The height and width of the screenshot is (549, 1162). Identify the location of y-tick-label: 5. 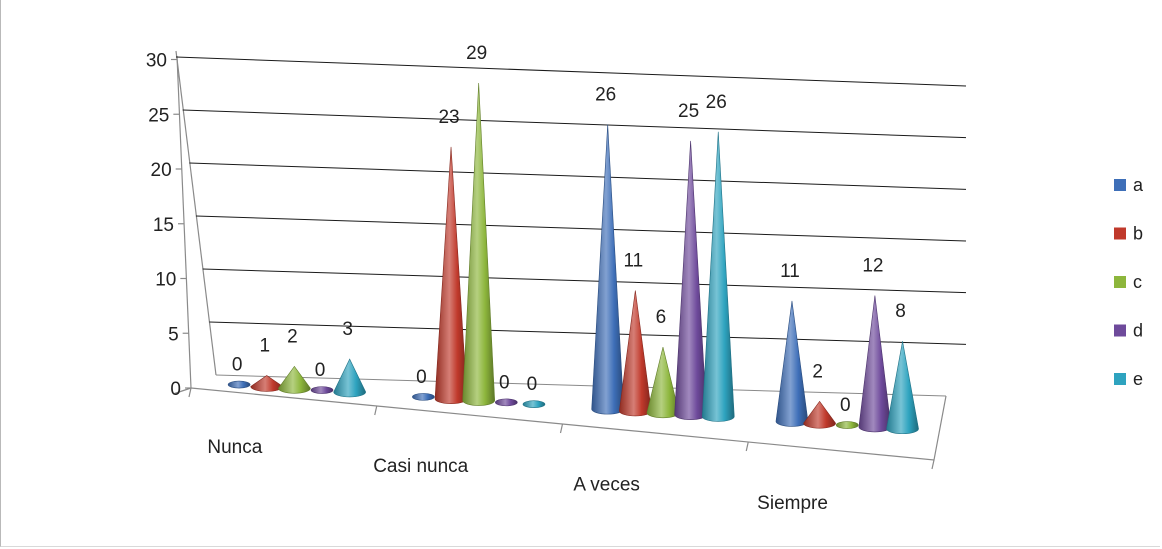
(173, 334).